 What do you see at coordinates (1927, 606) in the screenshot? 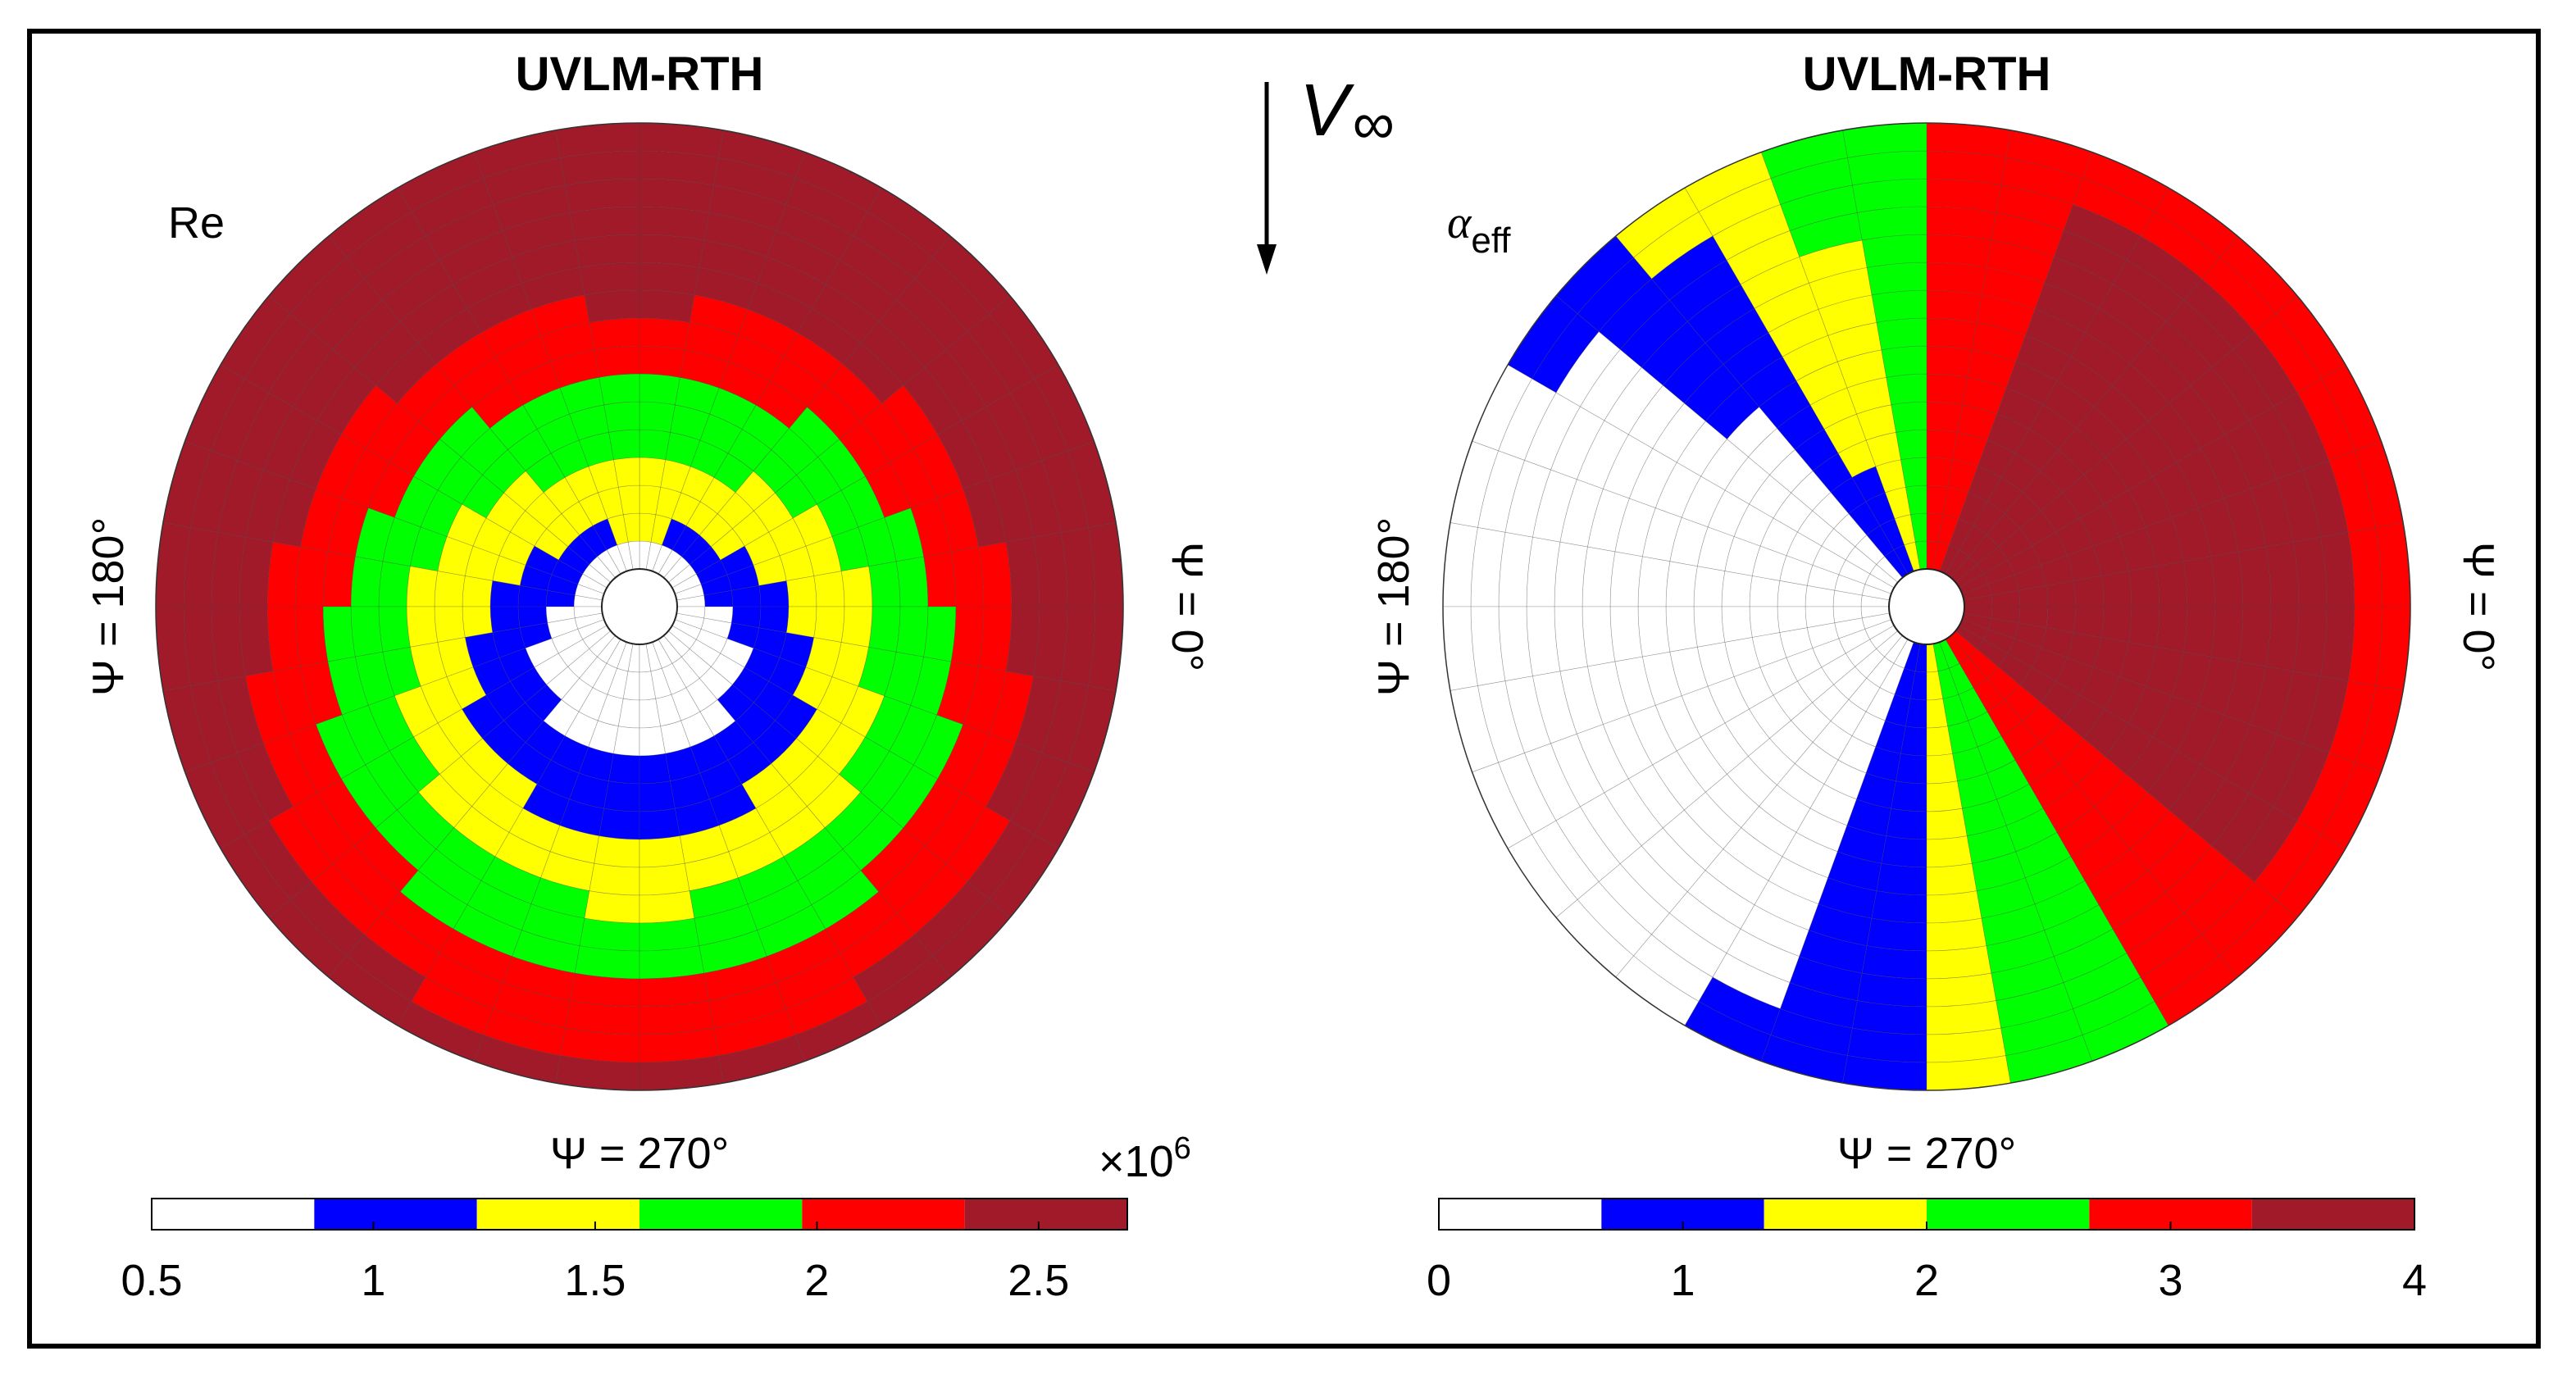
I see `disk-alpha-hub` at bounding box center [1927, 606].